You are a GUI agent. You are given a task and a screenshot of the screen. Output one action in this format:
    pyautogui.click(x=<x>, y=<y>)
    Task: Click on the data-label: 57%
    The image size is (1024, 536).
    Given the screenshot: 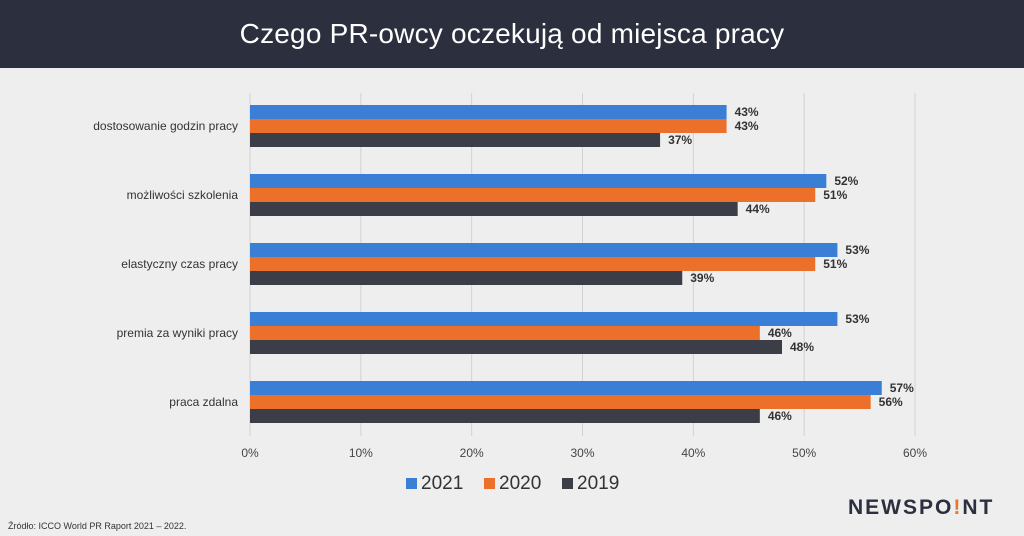 What is the action you would take?
    pyautogui.click(x=902, y=388)
    